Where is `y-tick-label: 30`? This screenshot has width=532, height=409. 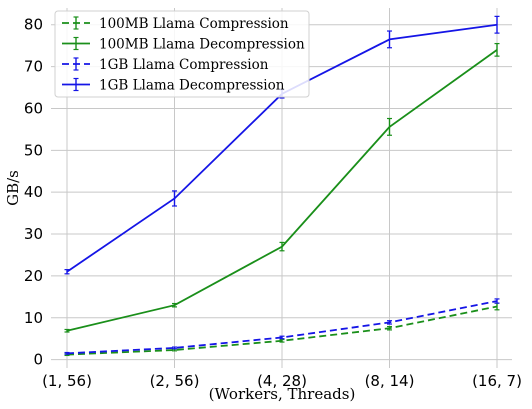
y-tick-label: 30 is located at coordinates (33, 234).